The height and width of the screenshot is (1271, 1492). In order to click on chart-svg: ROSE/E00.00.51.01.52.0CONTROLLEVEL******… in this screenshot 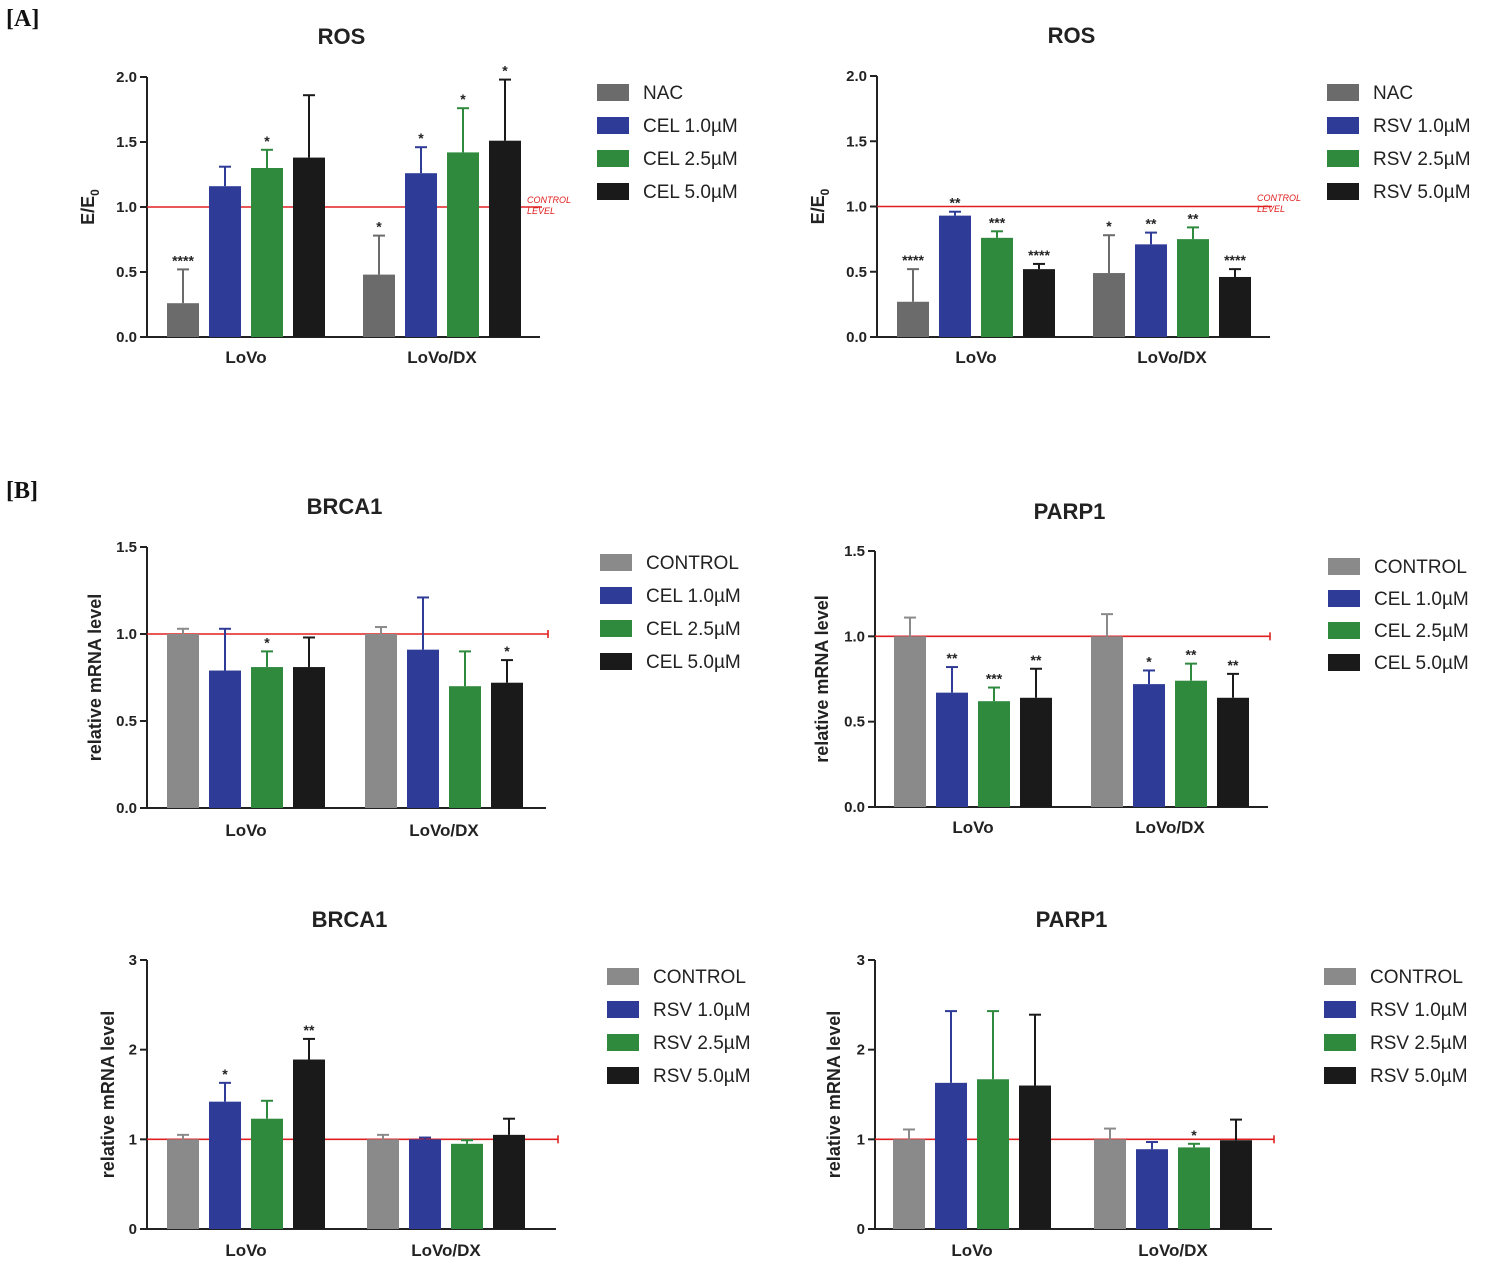, I will do `click(1139, 195)`.